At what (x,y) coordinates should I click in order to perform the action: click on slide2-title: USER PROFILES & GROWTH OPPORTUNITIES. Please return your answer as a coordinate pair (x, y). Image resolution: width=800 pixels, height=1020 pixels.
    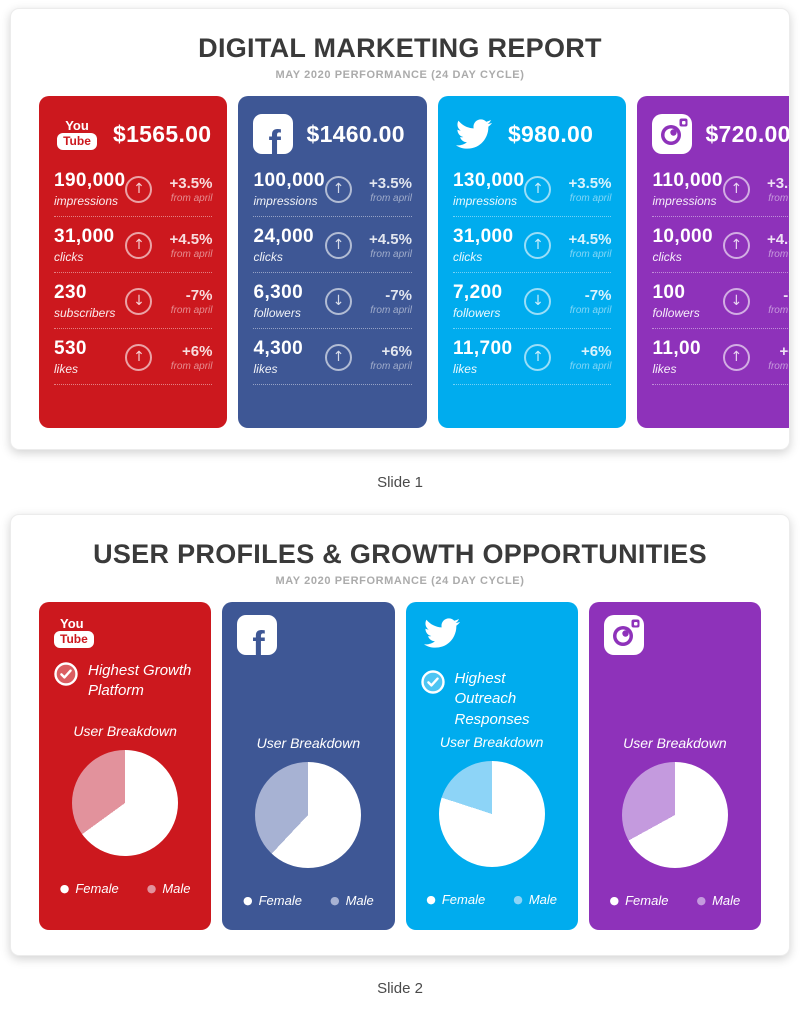
    Looking at the image, I should click on (400, 554).